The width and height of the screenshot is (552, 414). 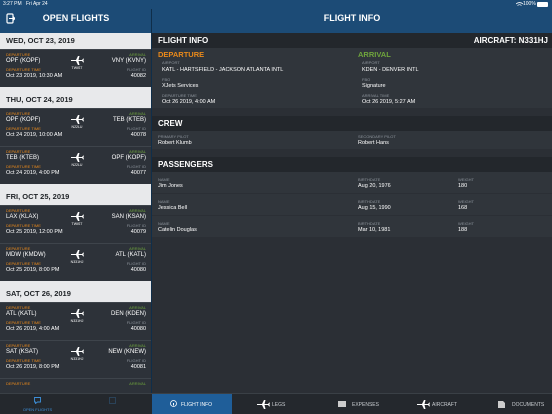 I want to click on tab: EXPENSES, so click(x=352, y=404).